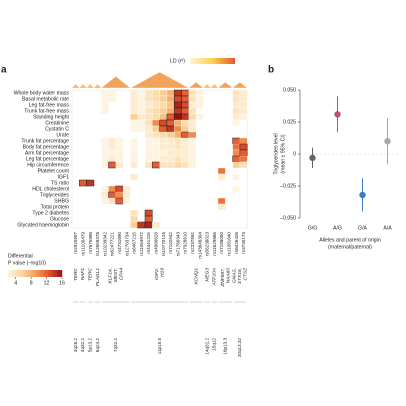 The height and width of the screenshot is (406, 406). I want to click on colorbar-tick-label: 16, so click(62, 283).